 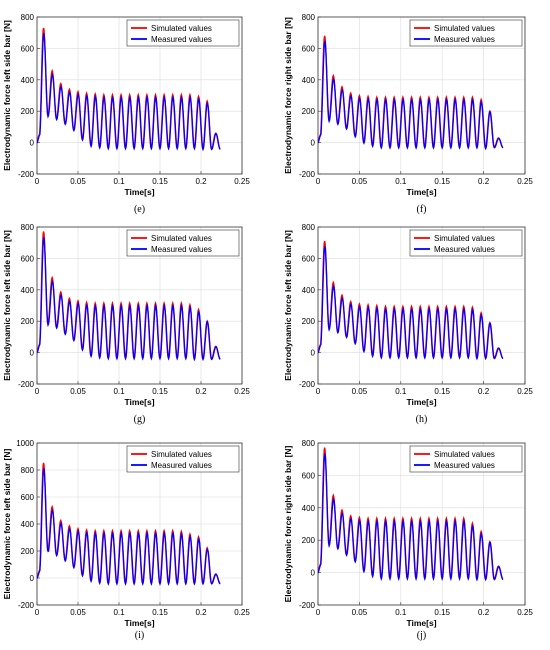 What do you see at coordinates (139, 635) in the screenshot?
I see `panel-caption: (i)` at bounding box center [139, 635].